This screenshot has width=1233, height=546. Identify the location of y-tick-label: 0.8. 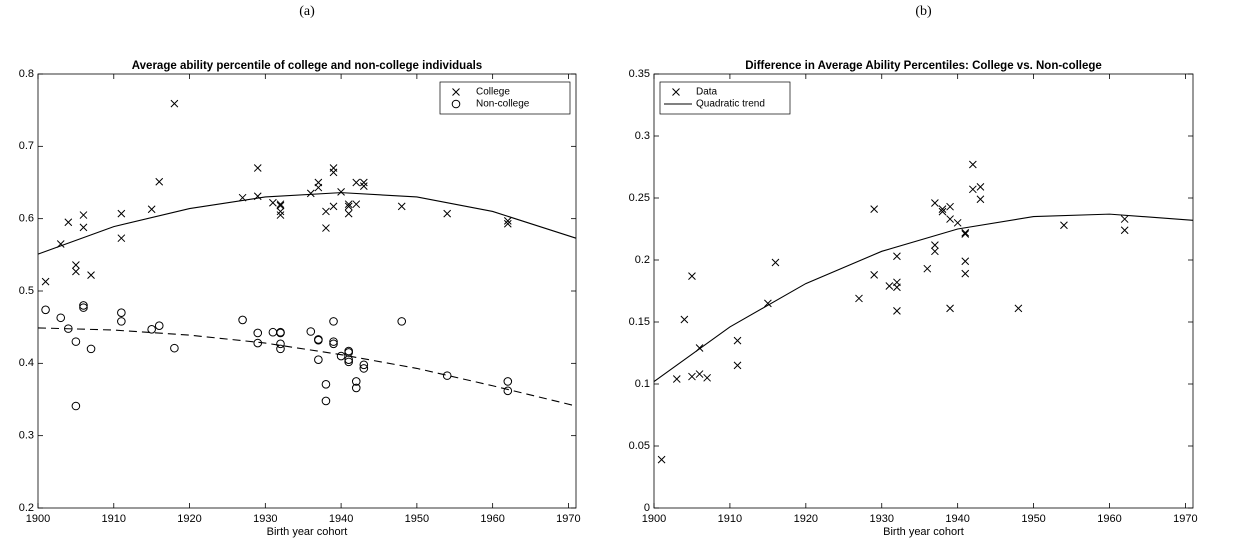
(26, 74).